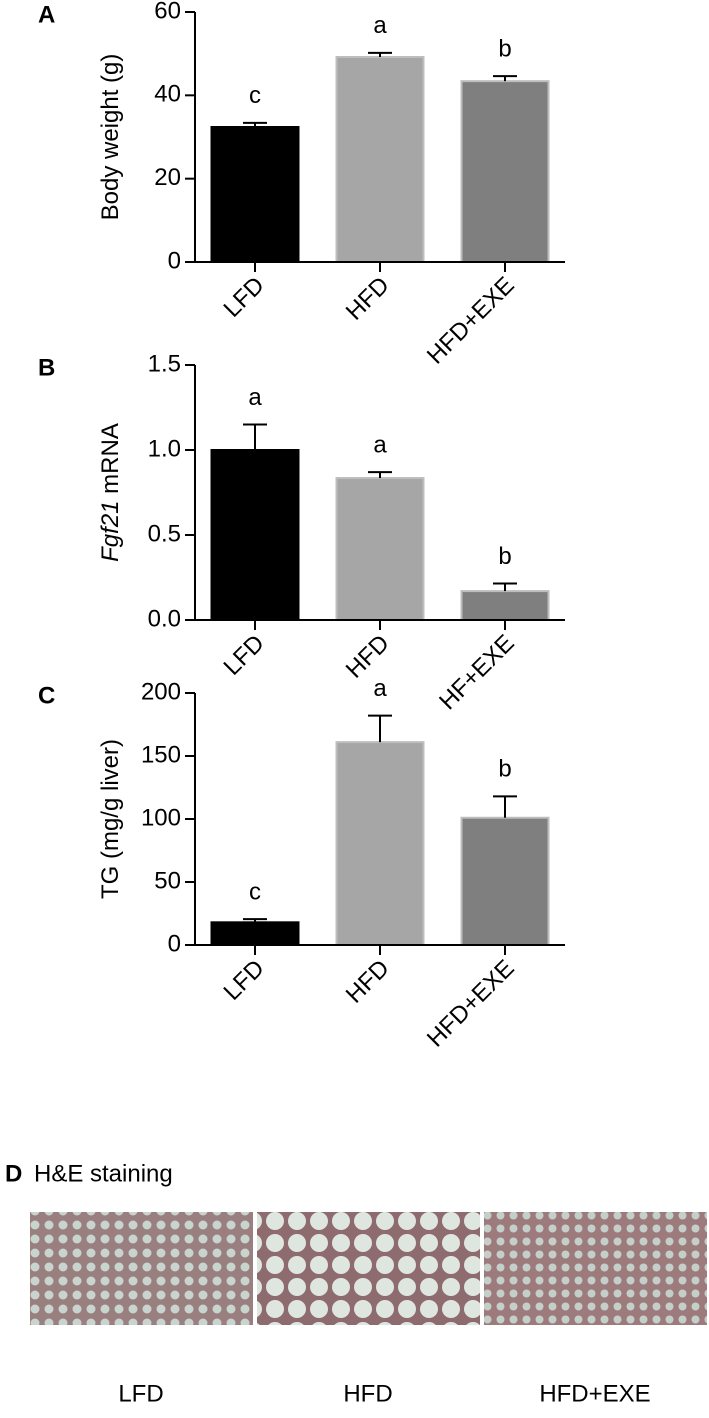 The width and height of the screenshot is (709, 1418). Describe the element at coordinates (161, 754) in the screenshot. I see `y-tick-label: 150` at that location.